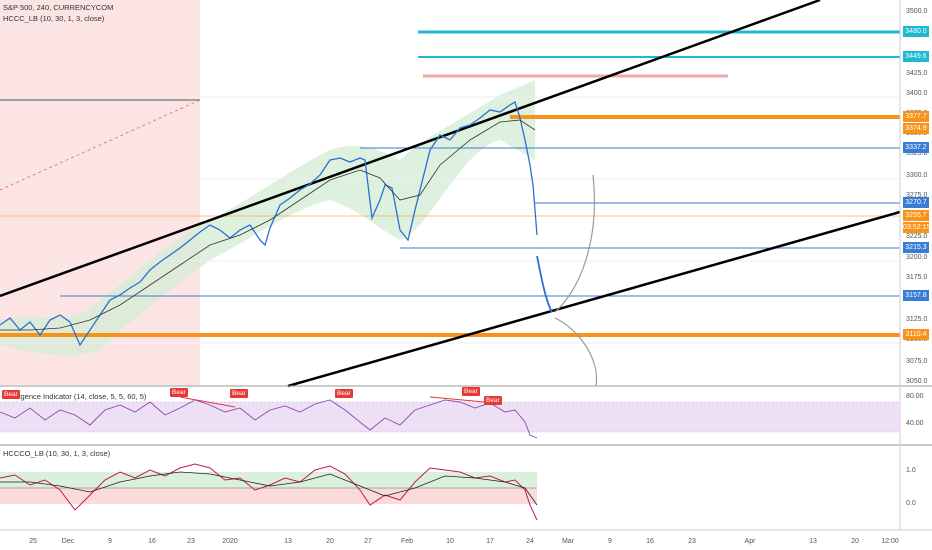 This screenshot has width=932, height=550. What do you see at coordinates (915, 423) in the screenshot?
I see `rsi-tick-40: 40.00` at bounding box center [915, 423].